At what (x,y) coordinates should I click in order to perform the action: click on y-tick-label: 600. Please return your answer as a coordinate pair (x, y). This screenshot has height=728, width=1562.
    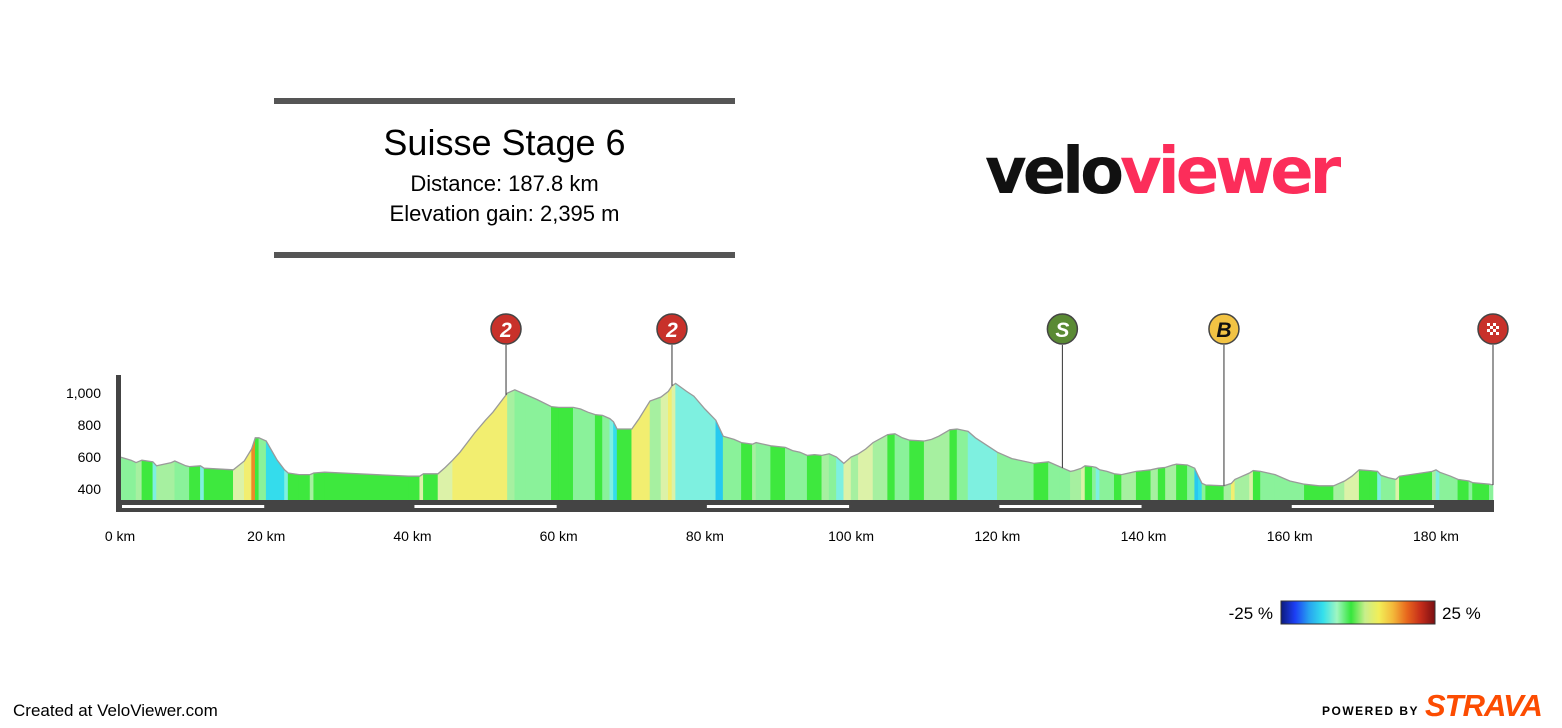
    Looking at the image, I should click on (90, 457).